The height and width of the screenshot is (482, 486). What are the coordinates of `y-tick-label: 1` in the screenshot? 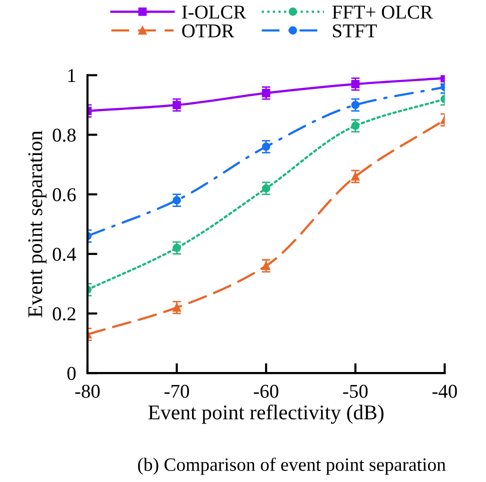 It's located at (72, 75).